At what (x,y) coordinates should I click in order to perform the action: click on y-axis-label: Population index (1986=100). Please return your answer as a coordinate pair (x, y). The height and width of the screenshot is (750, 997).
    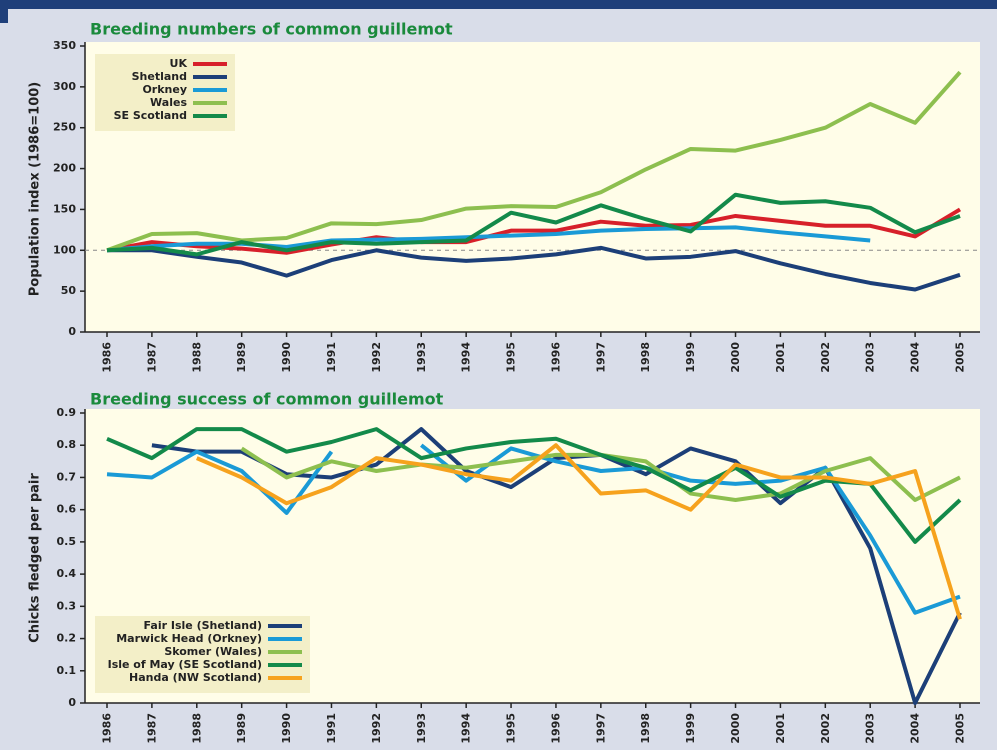
    Looking at the image, I should click on (35, 189).